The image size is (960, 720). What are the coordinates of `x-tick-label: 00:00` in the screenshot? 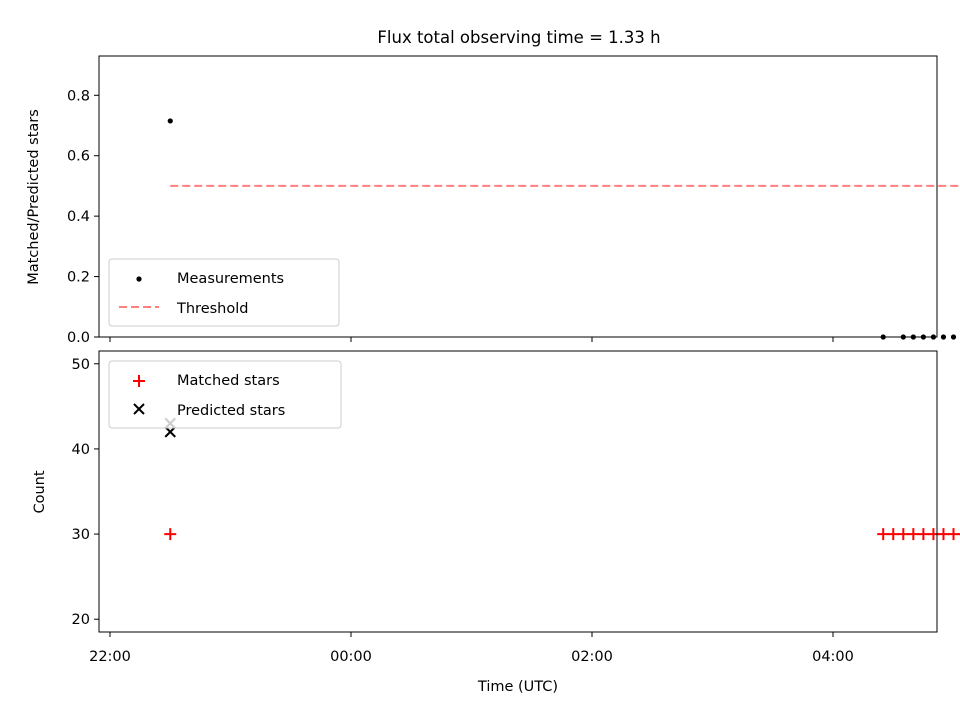 It's located at (351, 657).